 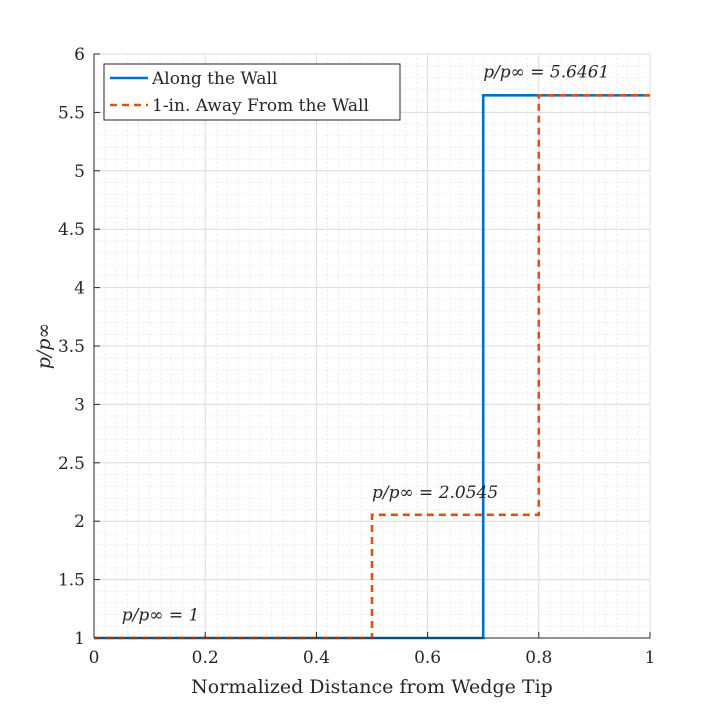 I want to click on y-tick-label: 3.5, so click(x=71, y=347).